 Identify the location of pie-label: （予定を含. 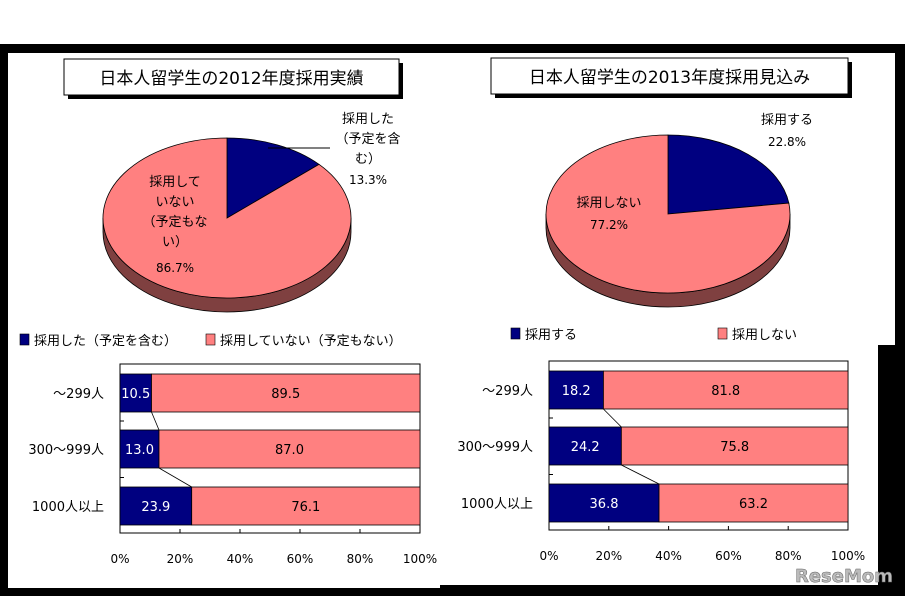
(367, 139).